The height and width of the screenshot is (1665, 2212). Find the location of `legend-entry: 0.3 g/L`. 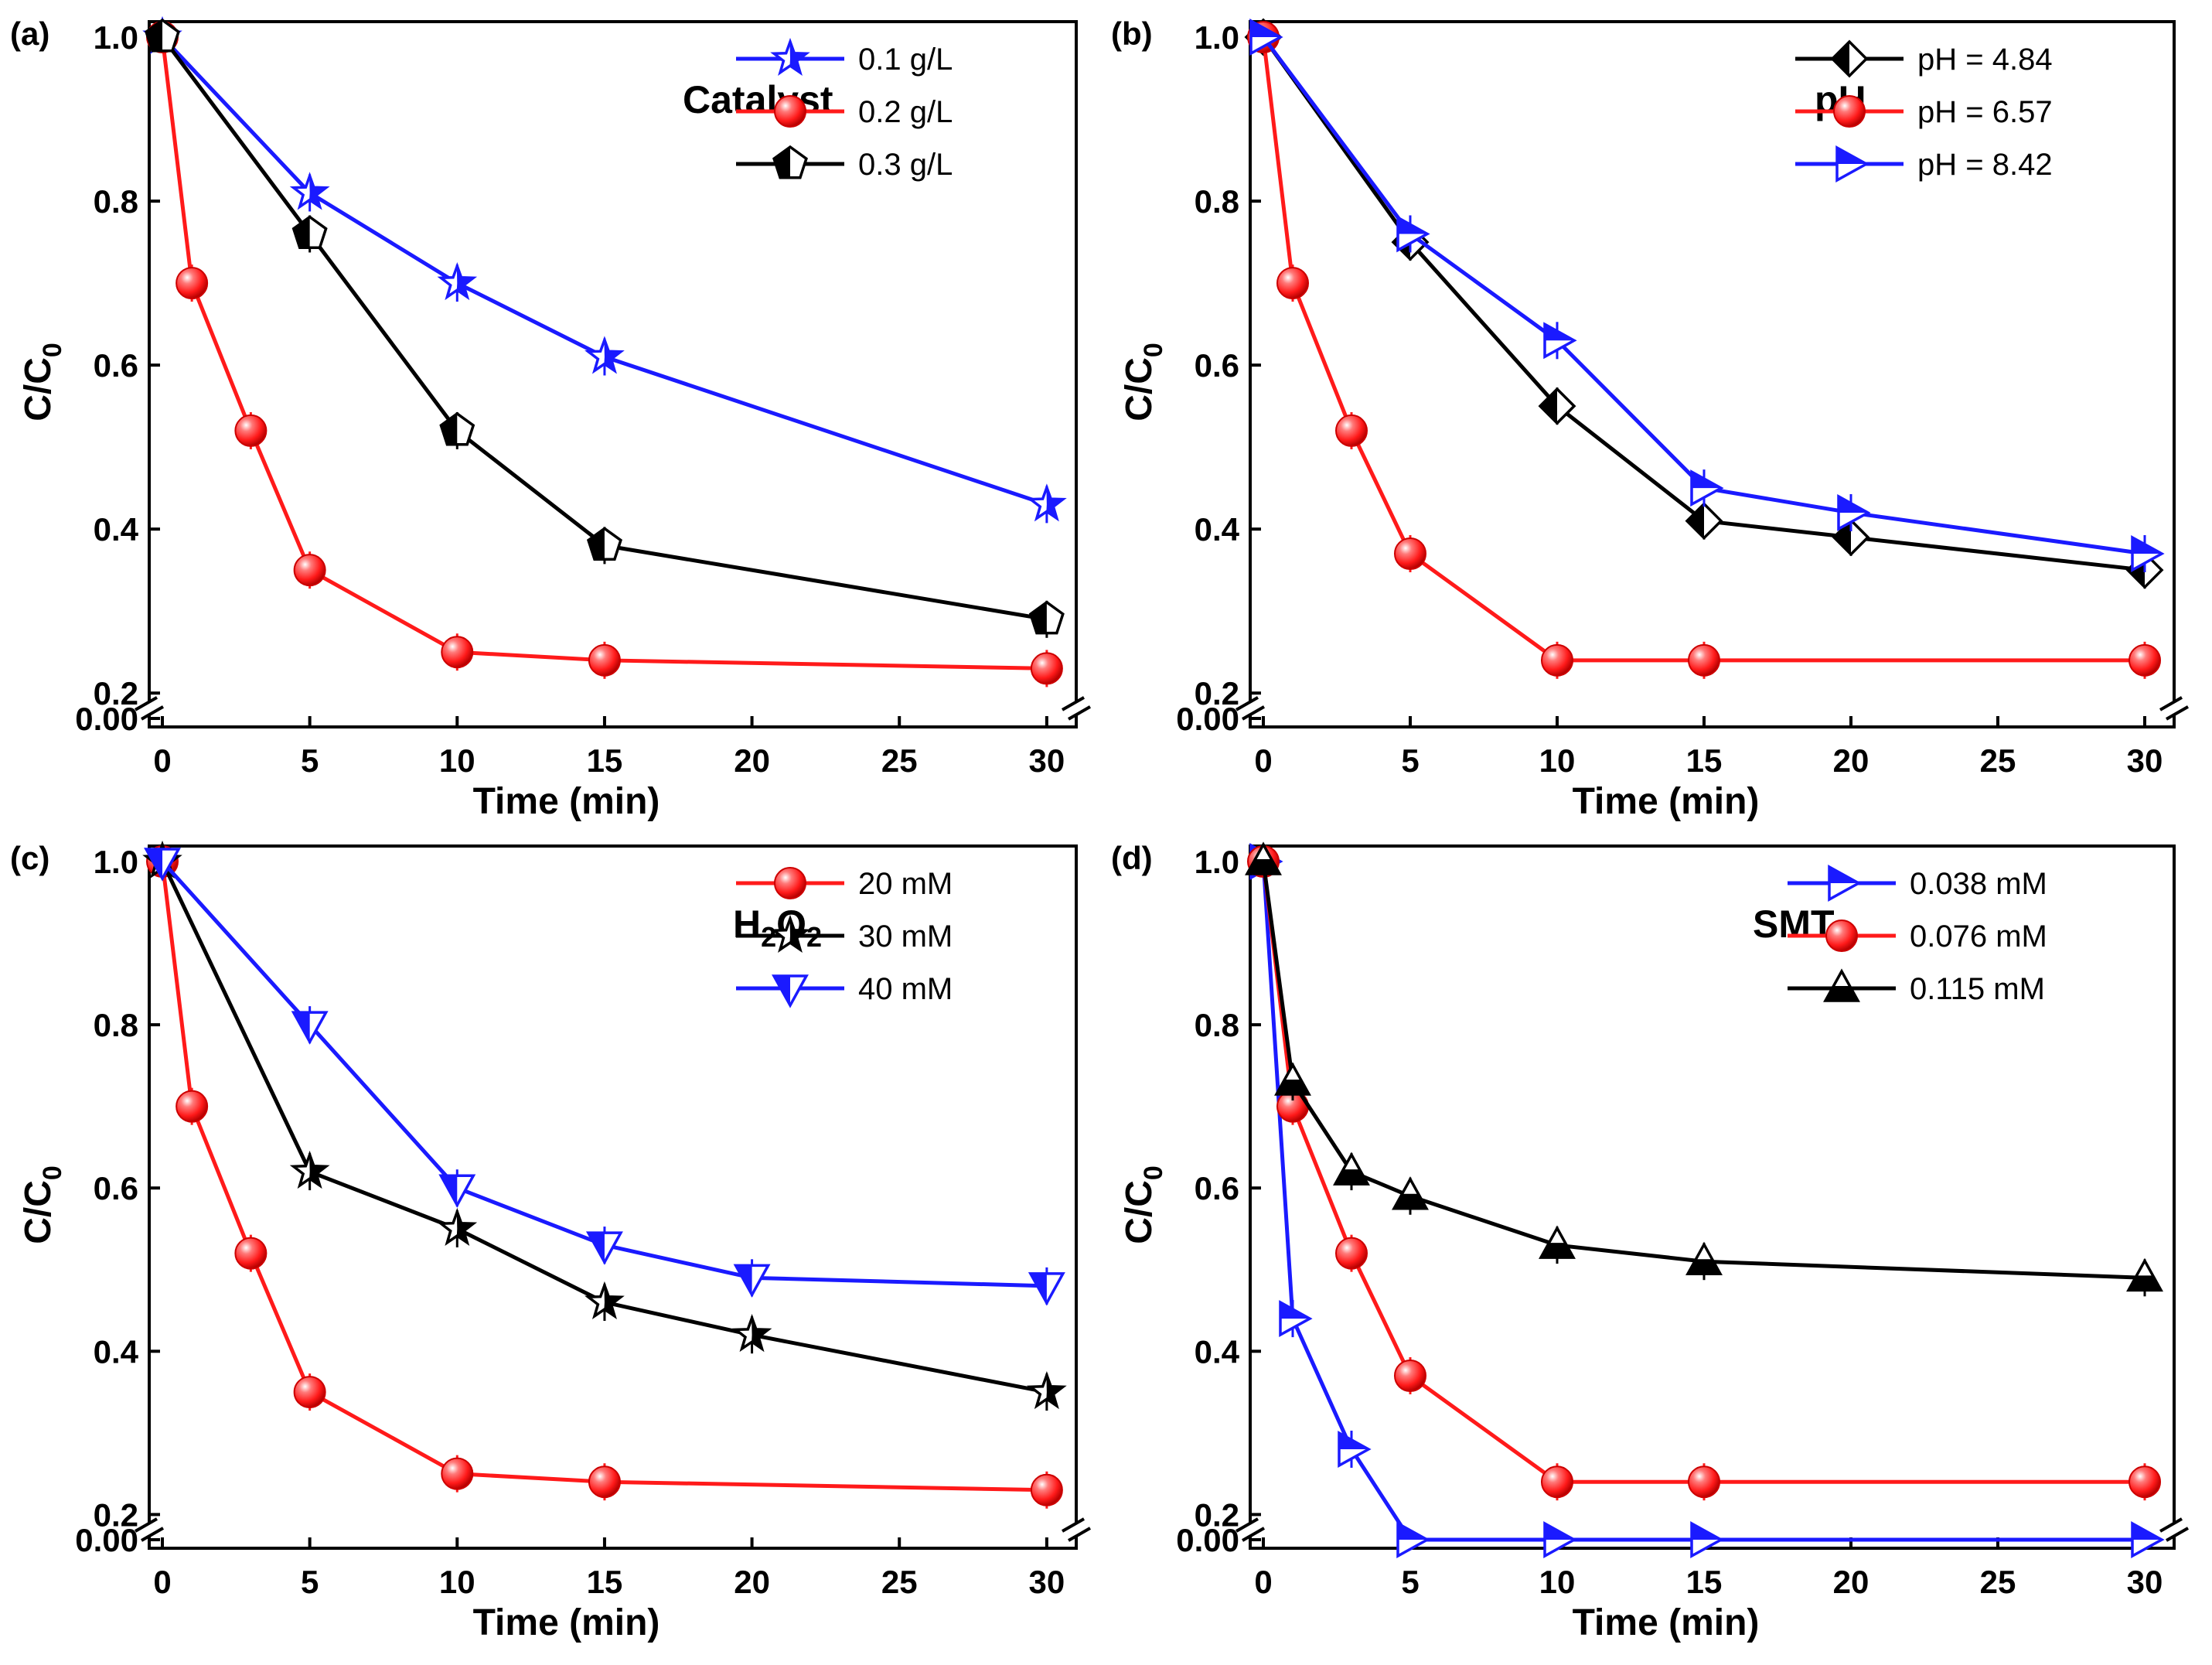

legend-entry: 0.3 g/L is located at coordinates (845, 163).